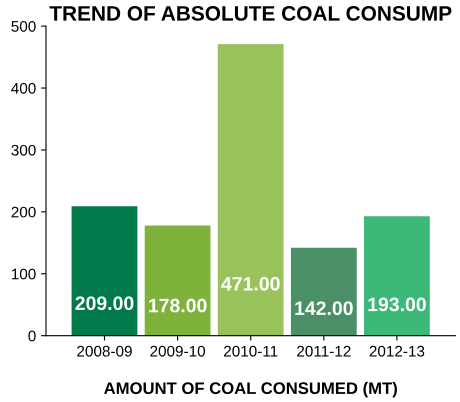 This screenshot has width=460, height=402. What do you see at coordinates (104, 351) in the screenshot?
I see `x-tick-label: 2008-09` at bounding box center [104, 351].